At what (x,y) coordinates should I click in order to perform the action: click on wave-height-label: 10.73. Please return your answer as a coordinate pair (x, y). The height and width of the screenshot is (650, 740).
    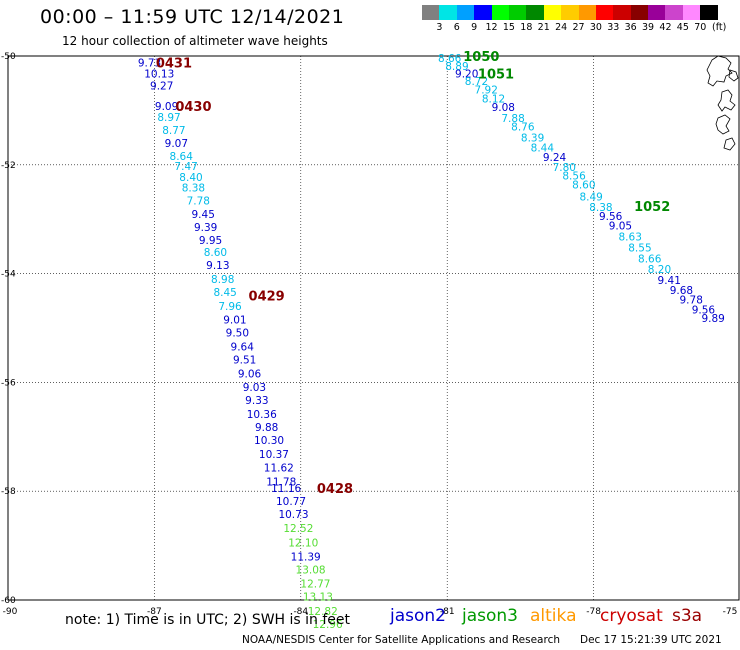
    Looking at the image, I should click on (293, 515).